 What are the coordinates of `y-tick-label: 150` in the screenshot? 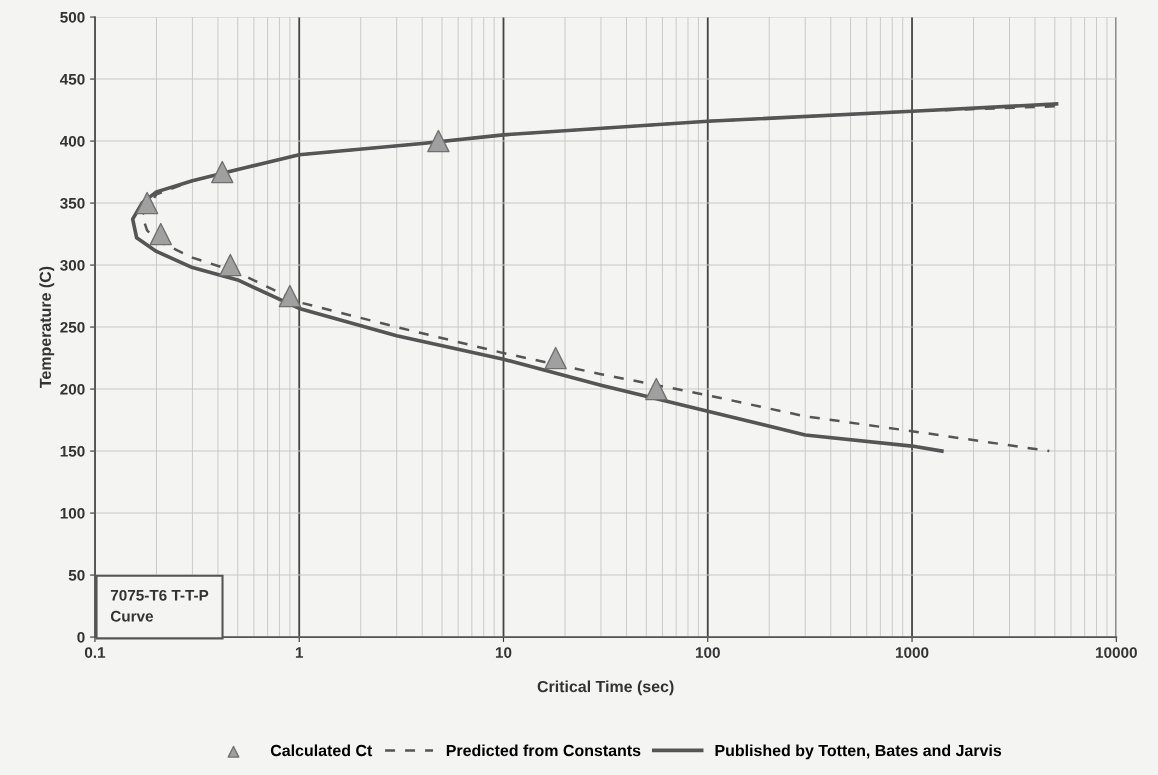 It's located at (72, 451).